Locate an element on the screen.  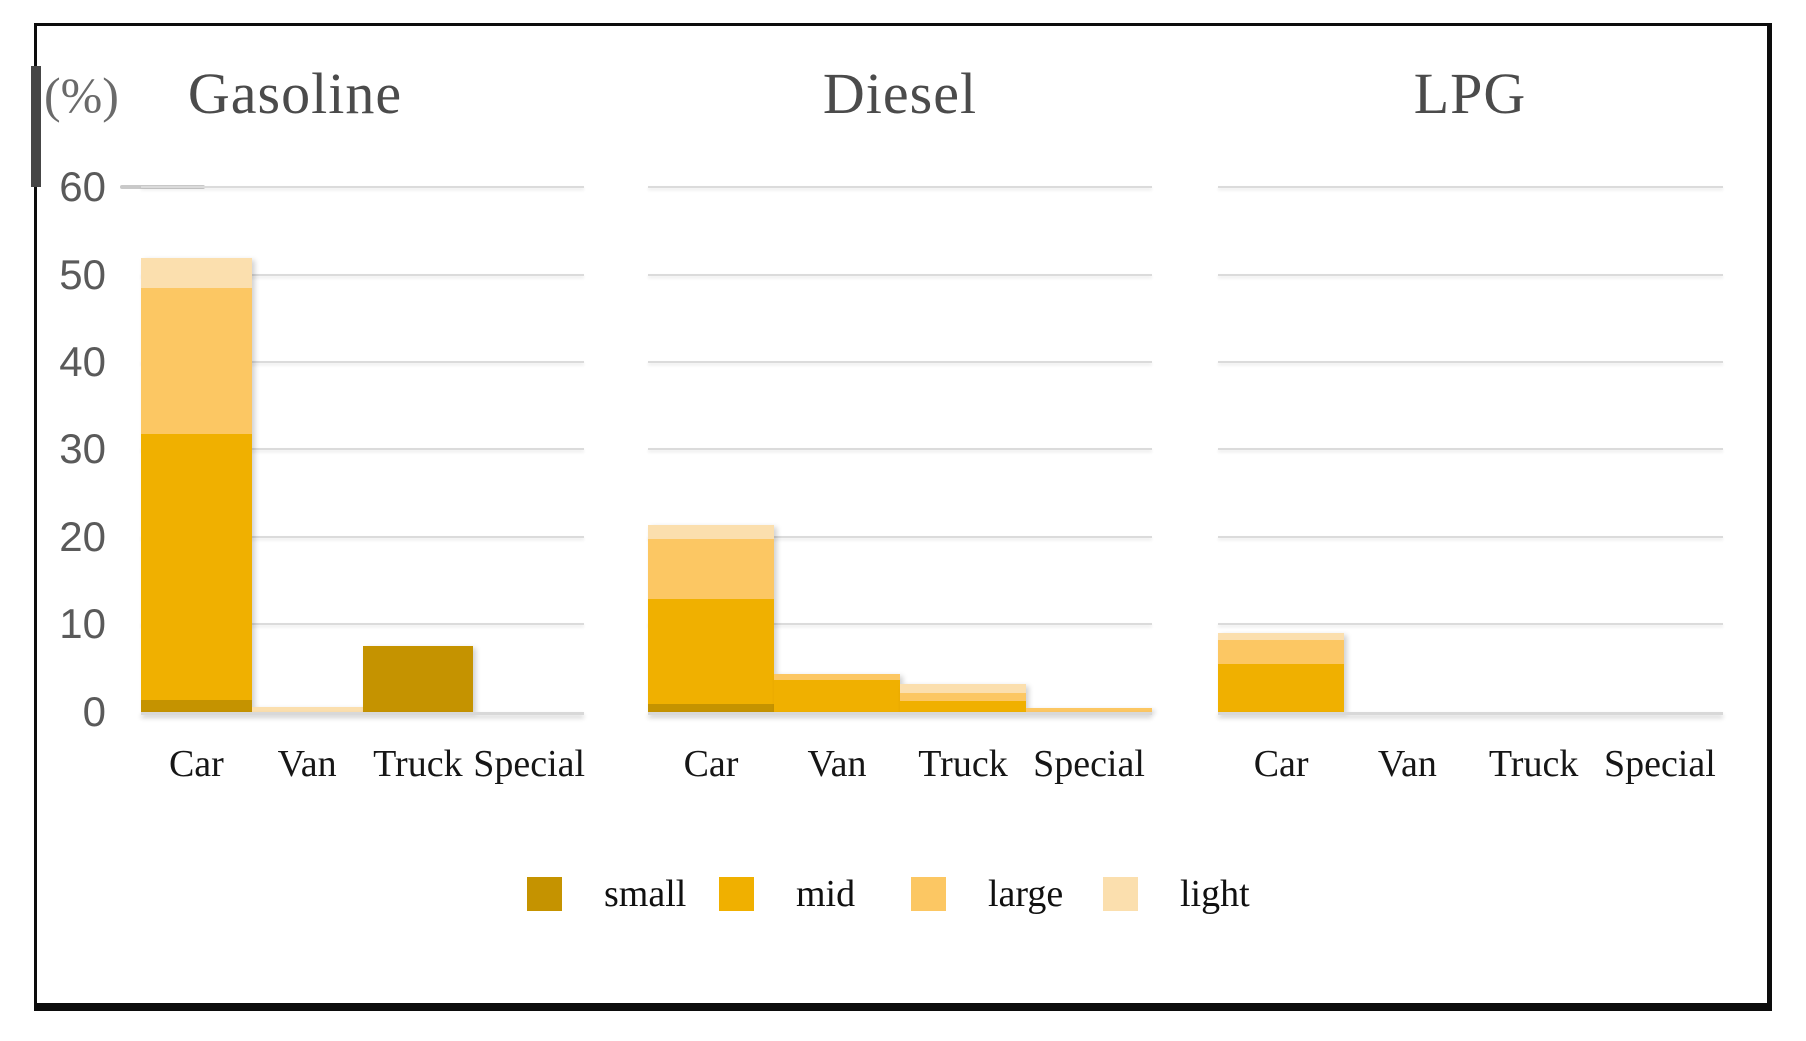
legend-swatch-mid is located at coordinates (736, 894).